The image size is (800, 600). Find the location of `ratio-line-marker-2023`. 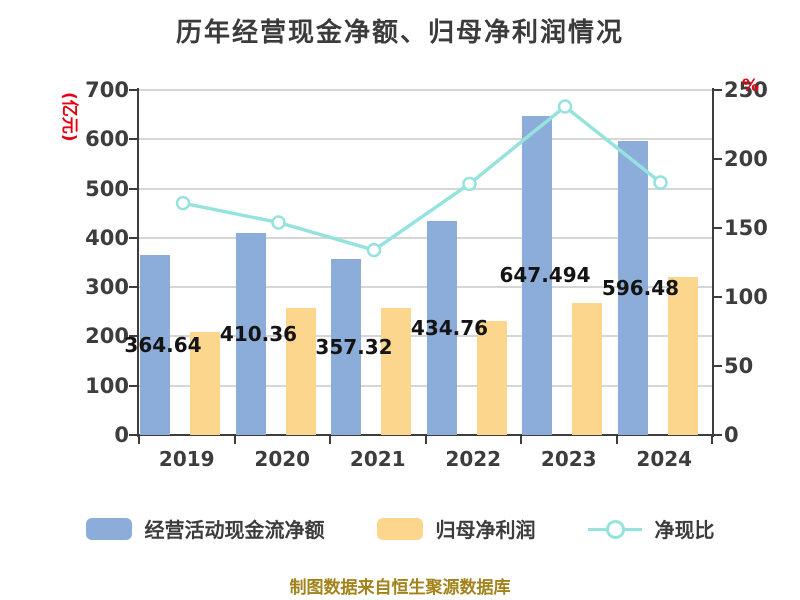

ratio-line-marker-2023 is located at coordinates (565, 106).